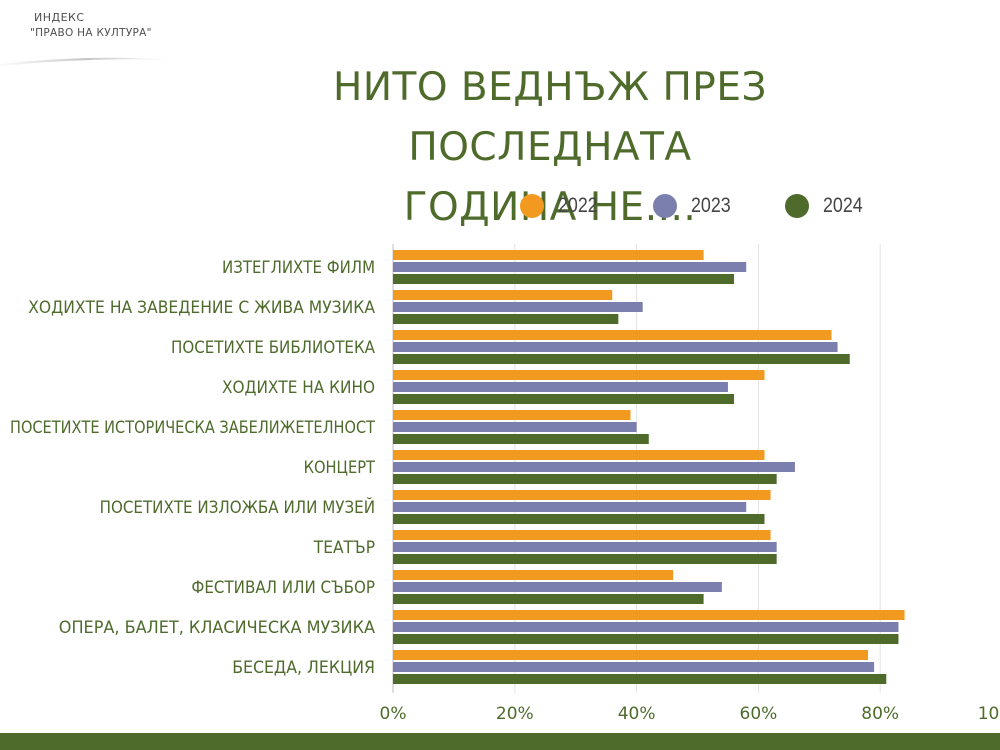 This screenshot has height=750, width=1000. What do you see at coordinates (797, 206) in the screenshot?
I see `legend-swatch-2024` at bounding box center [797, 206].